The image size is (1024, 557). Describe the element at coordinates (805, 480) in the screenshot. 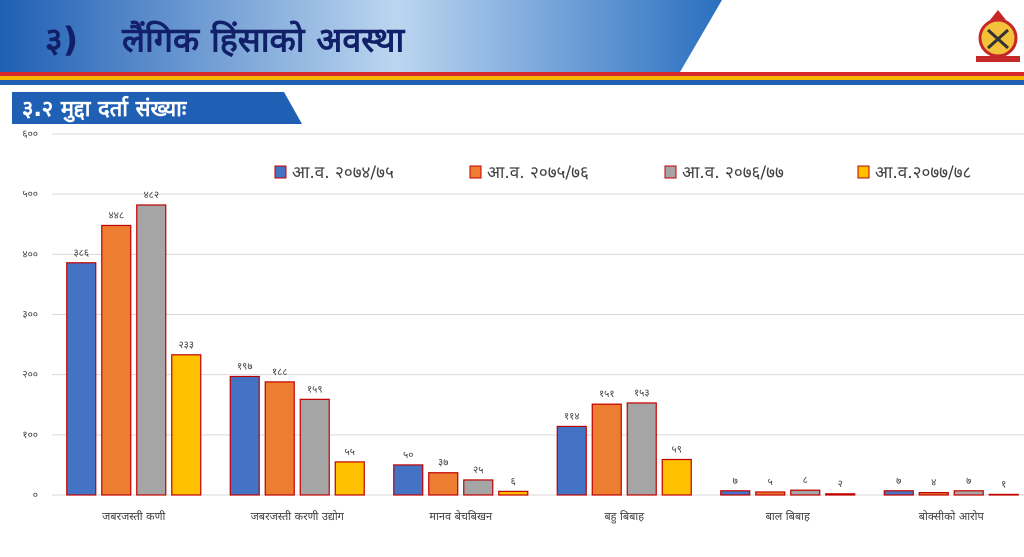

I see `value-label: ८` at that location.